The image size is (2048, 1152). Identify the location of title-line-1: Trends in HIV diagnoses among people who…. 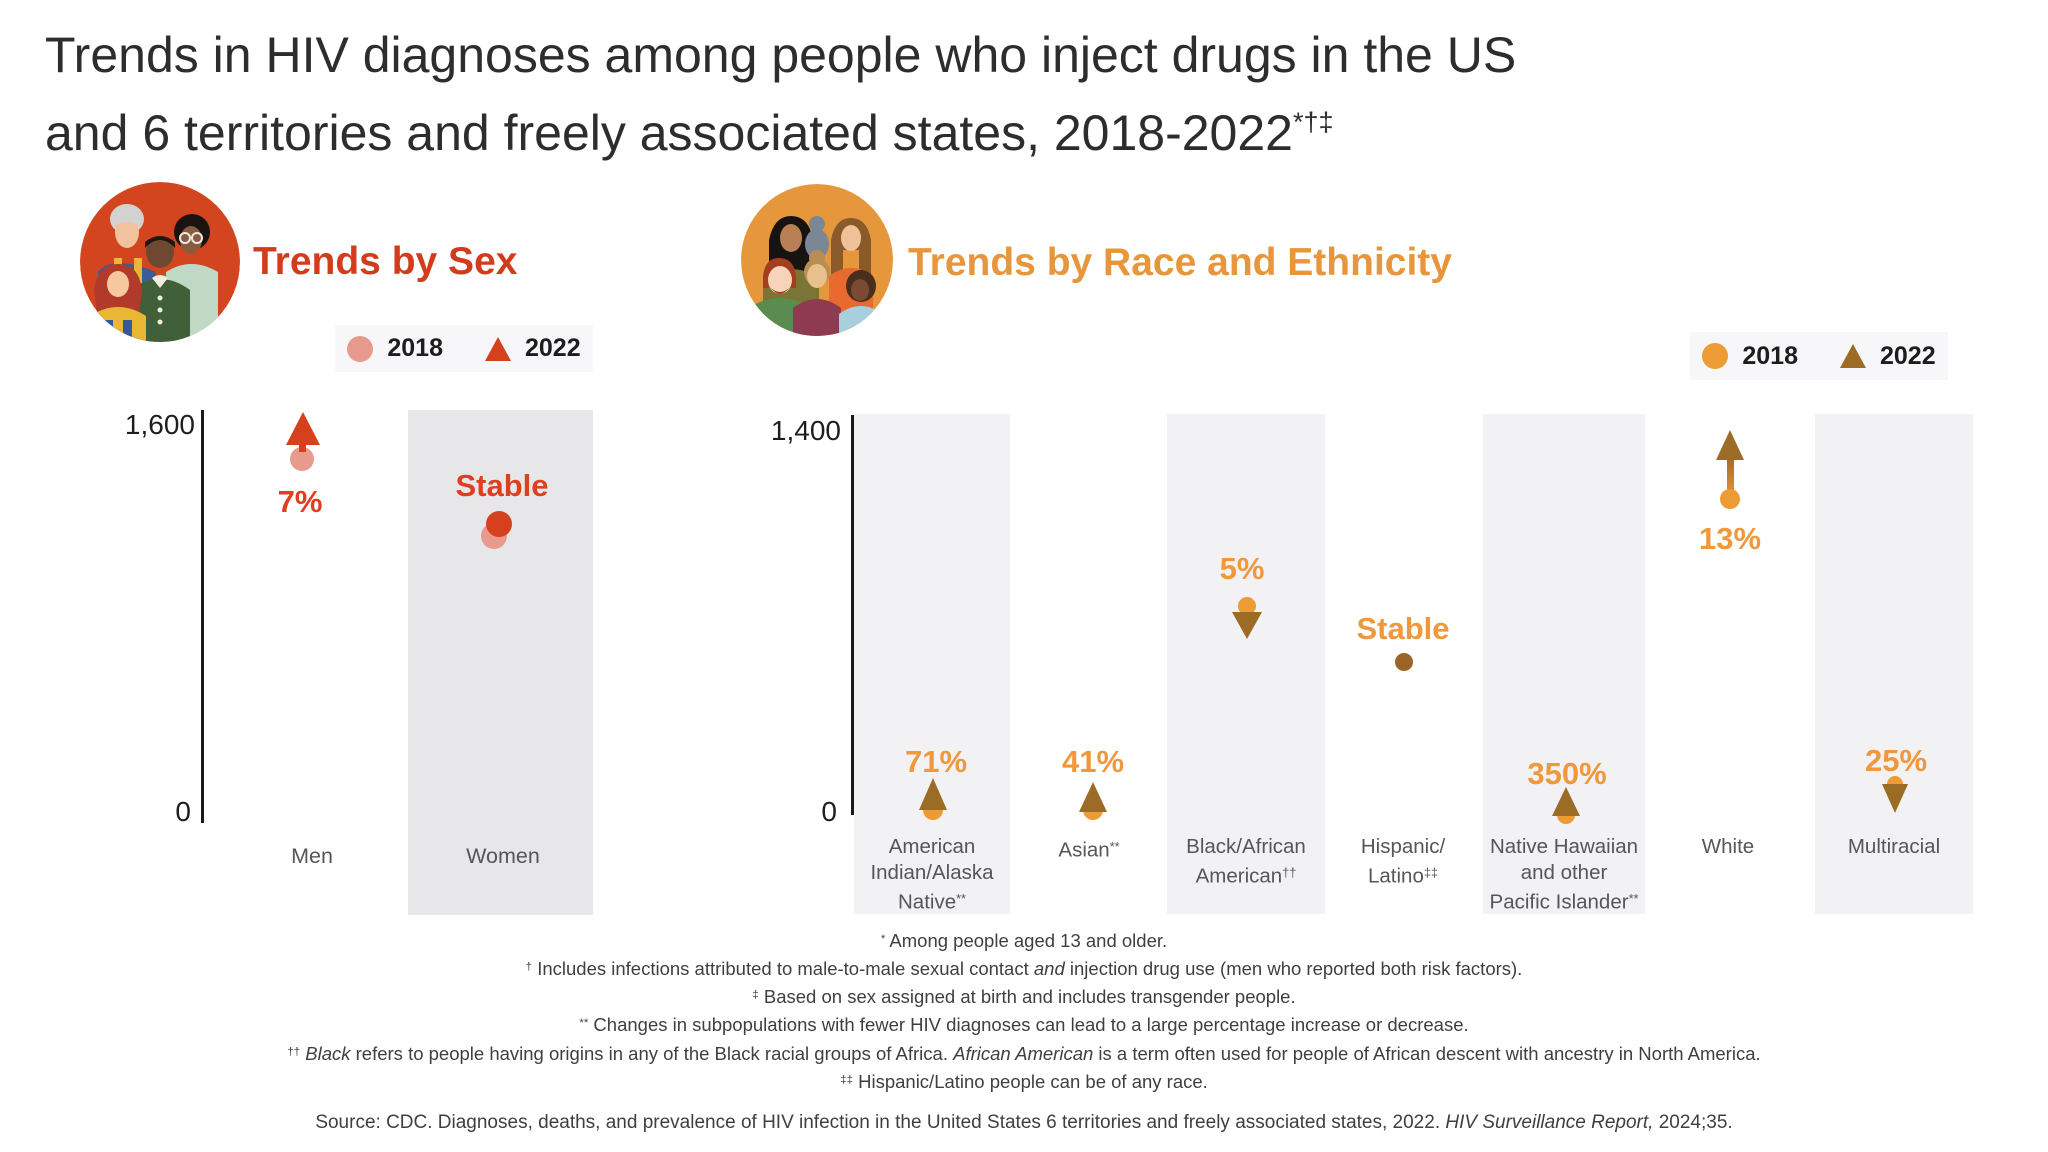
(781, 55).